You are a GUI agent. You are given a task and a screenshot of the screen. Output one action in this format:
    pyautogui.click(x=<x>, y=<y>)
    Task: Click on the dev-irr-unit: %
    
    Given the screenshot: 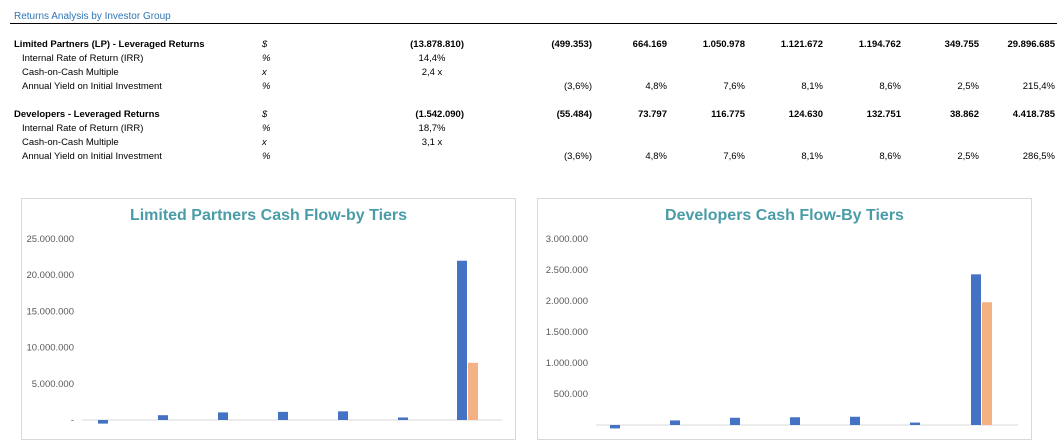 What is the action you would take?
    pyautogui.click(x=266, y=128)
    